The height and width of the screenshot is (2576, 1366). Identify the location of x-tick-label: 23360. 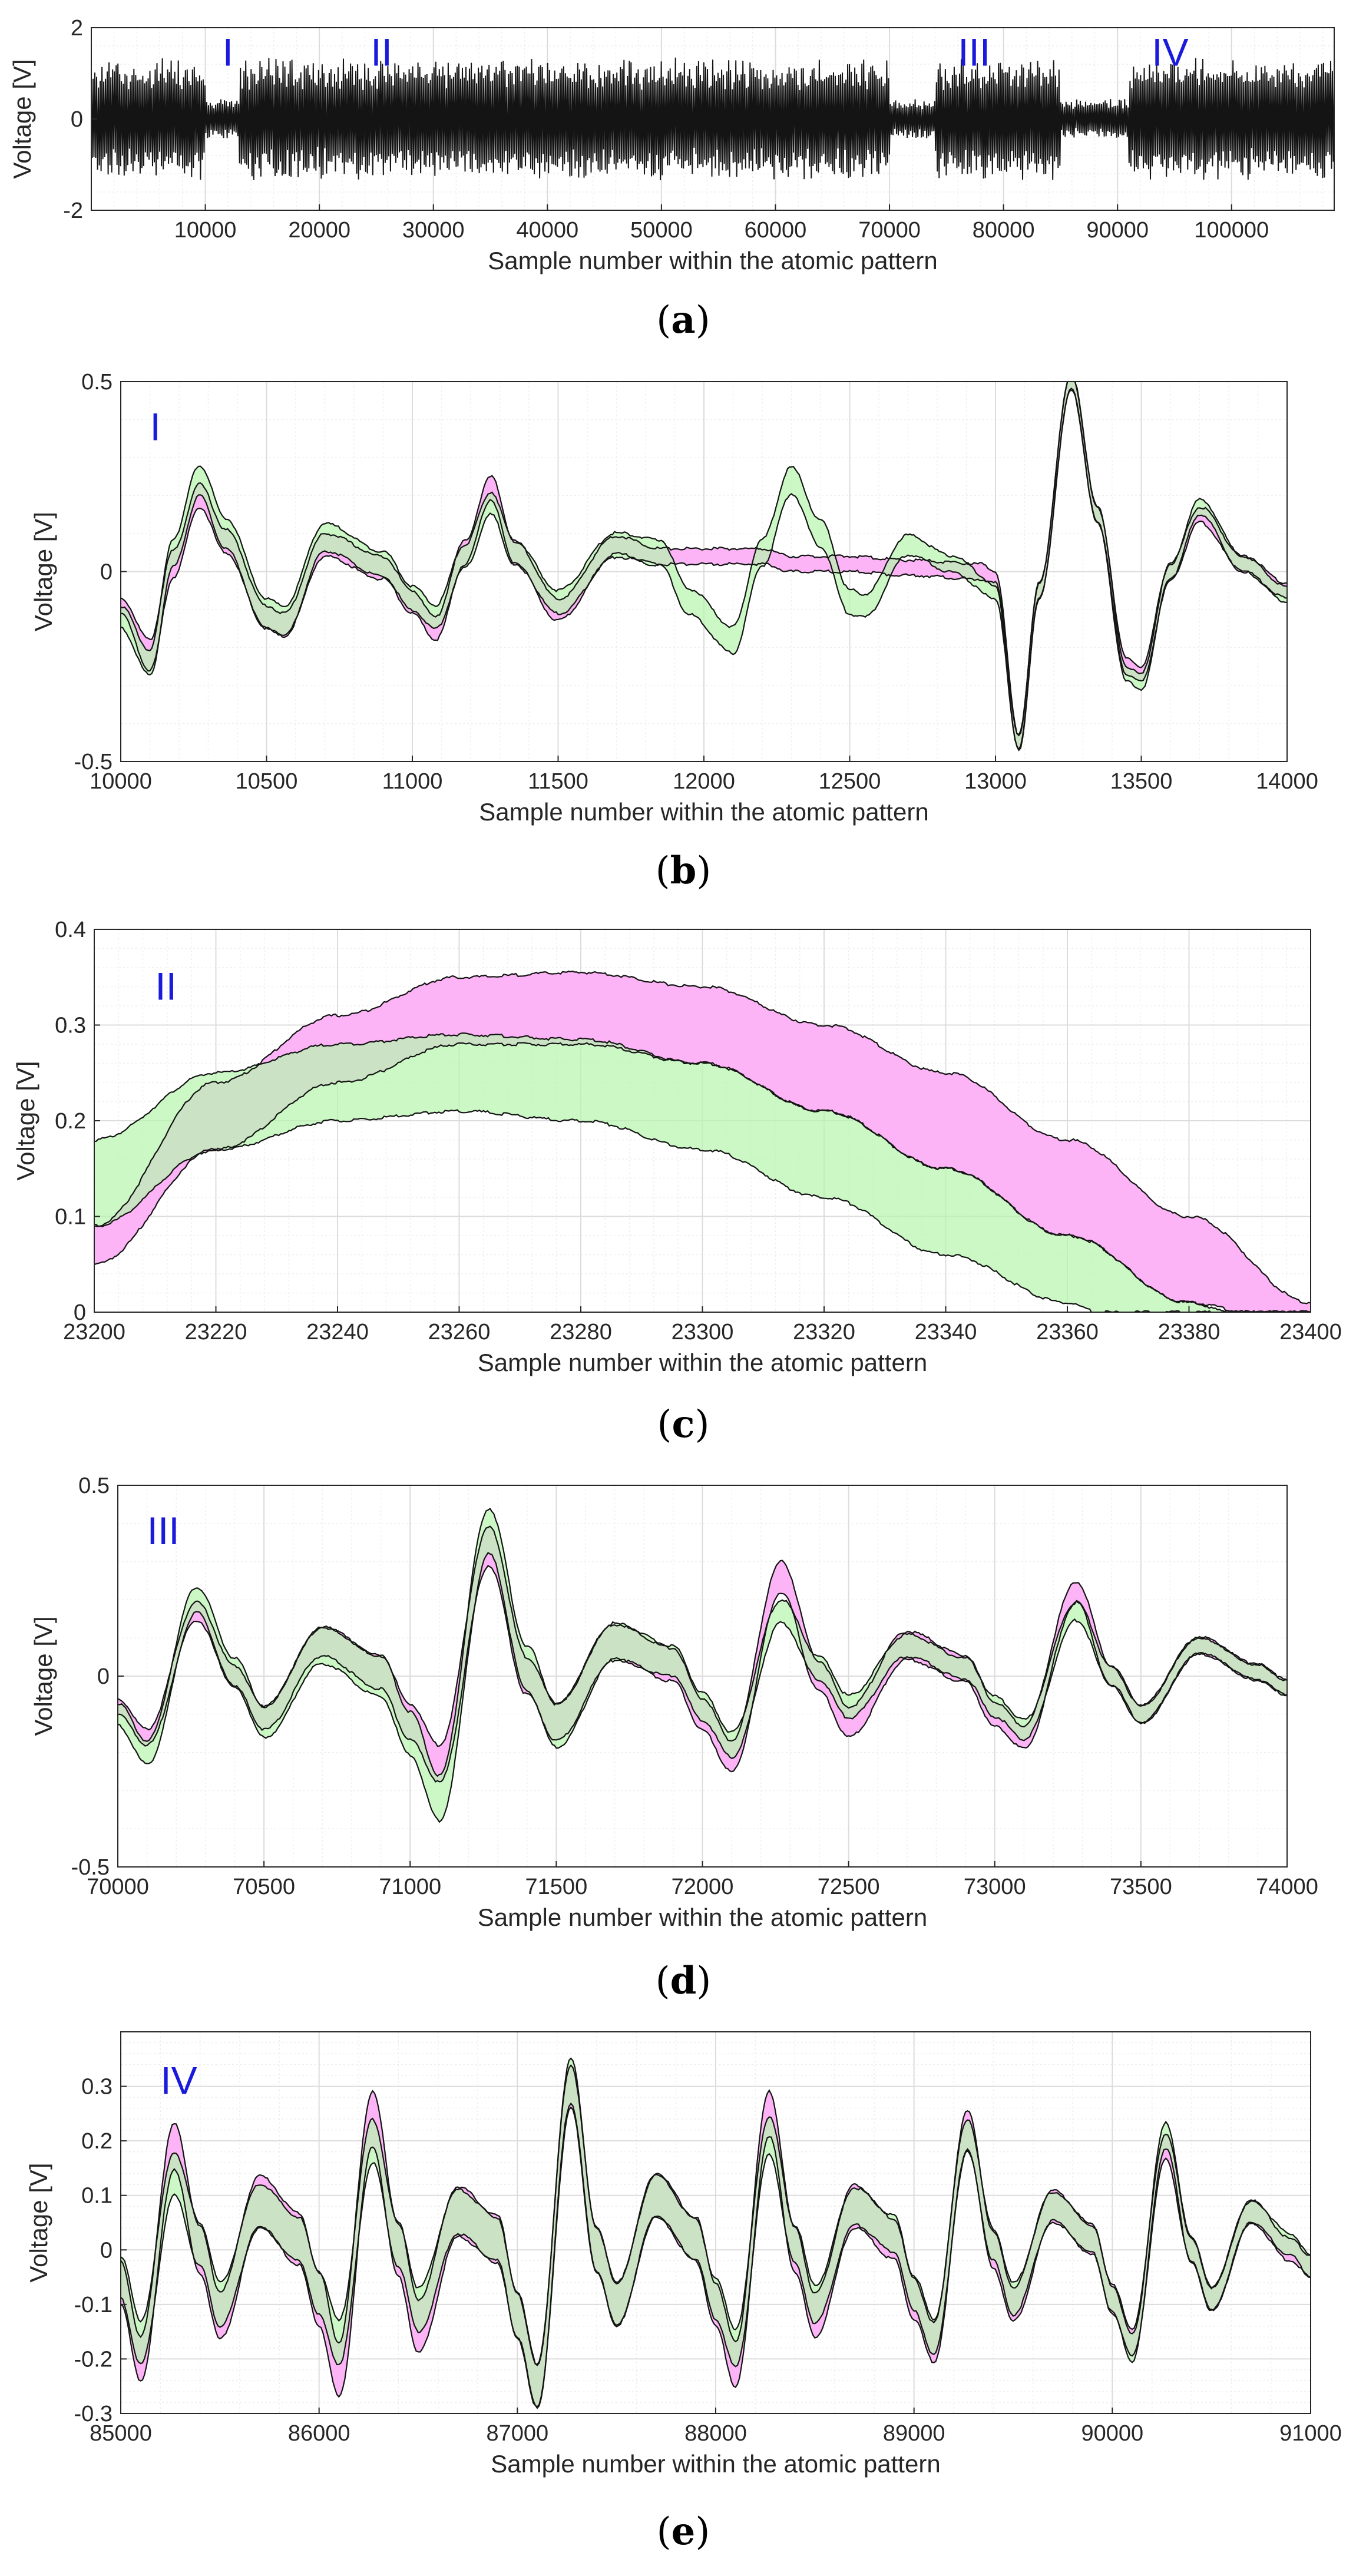
(1068, 1332).